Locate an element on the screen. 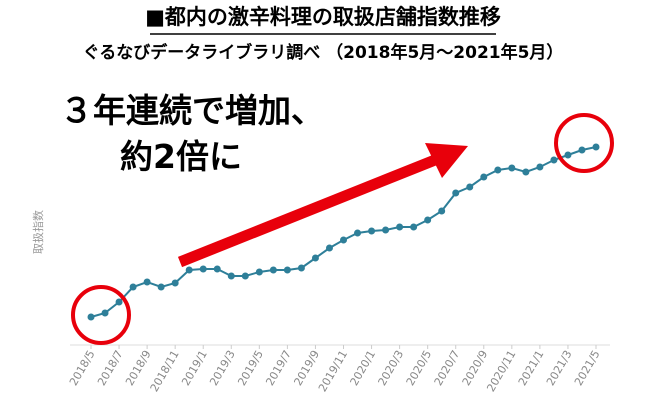  x-tick-label: 2019/9 is located at coordinates (306, 368).